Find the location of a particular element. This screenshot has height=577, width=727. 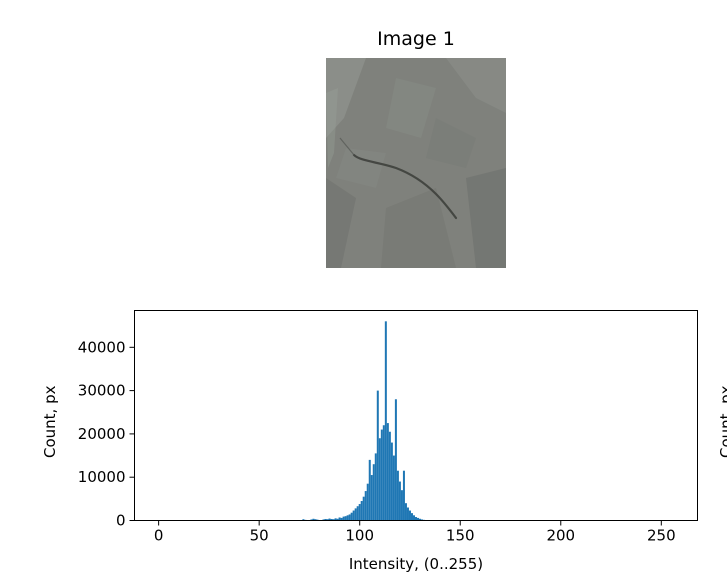

second-chart-y-axis-label: Count, px is located at coordinates (722, 421).